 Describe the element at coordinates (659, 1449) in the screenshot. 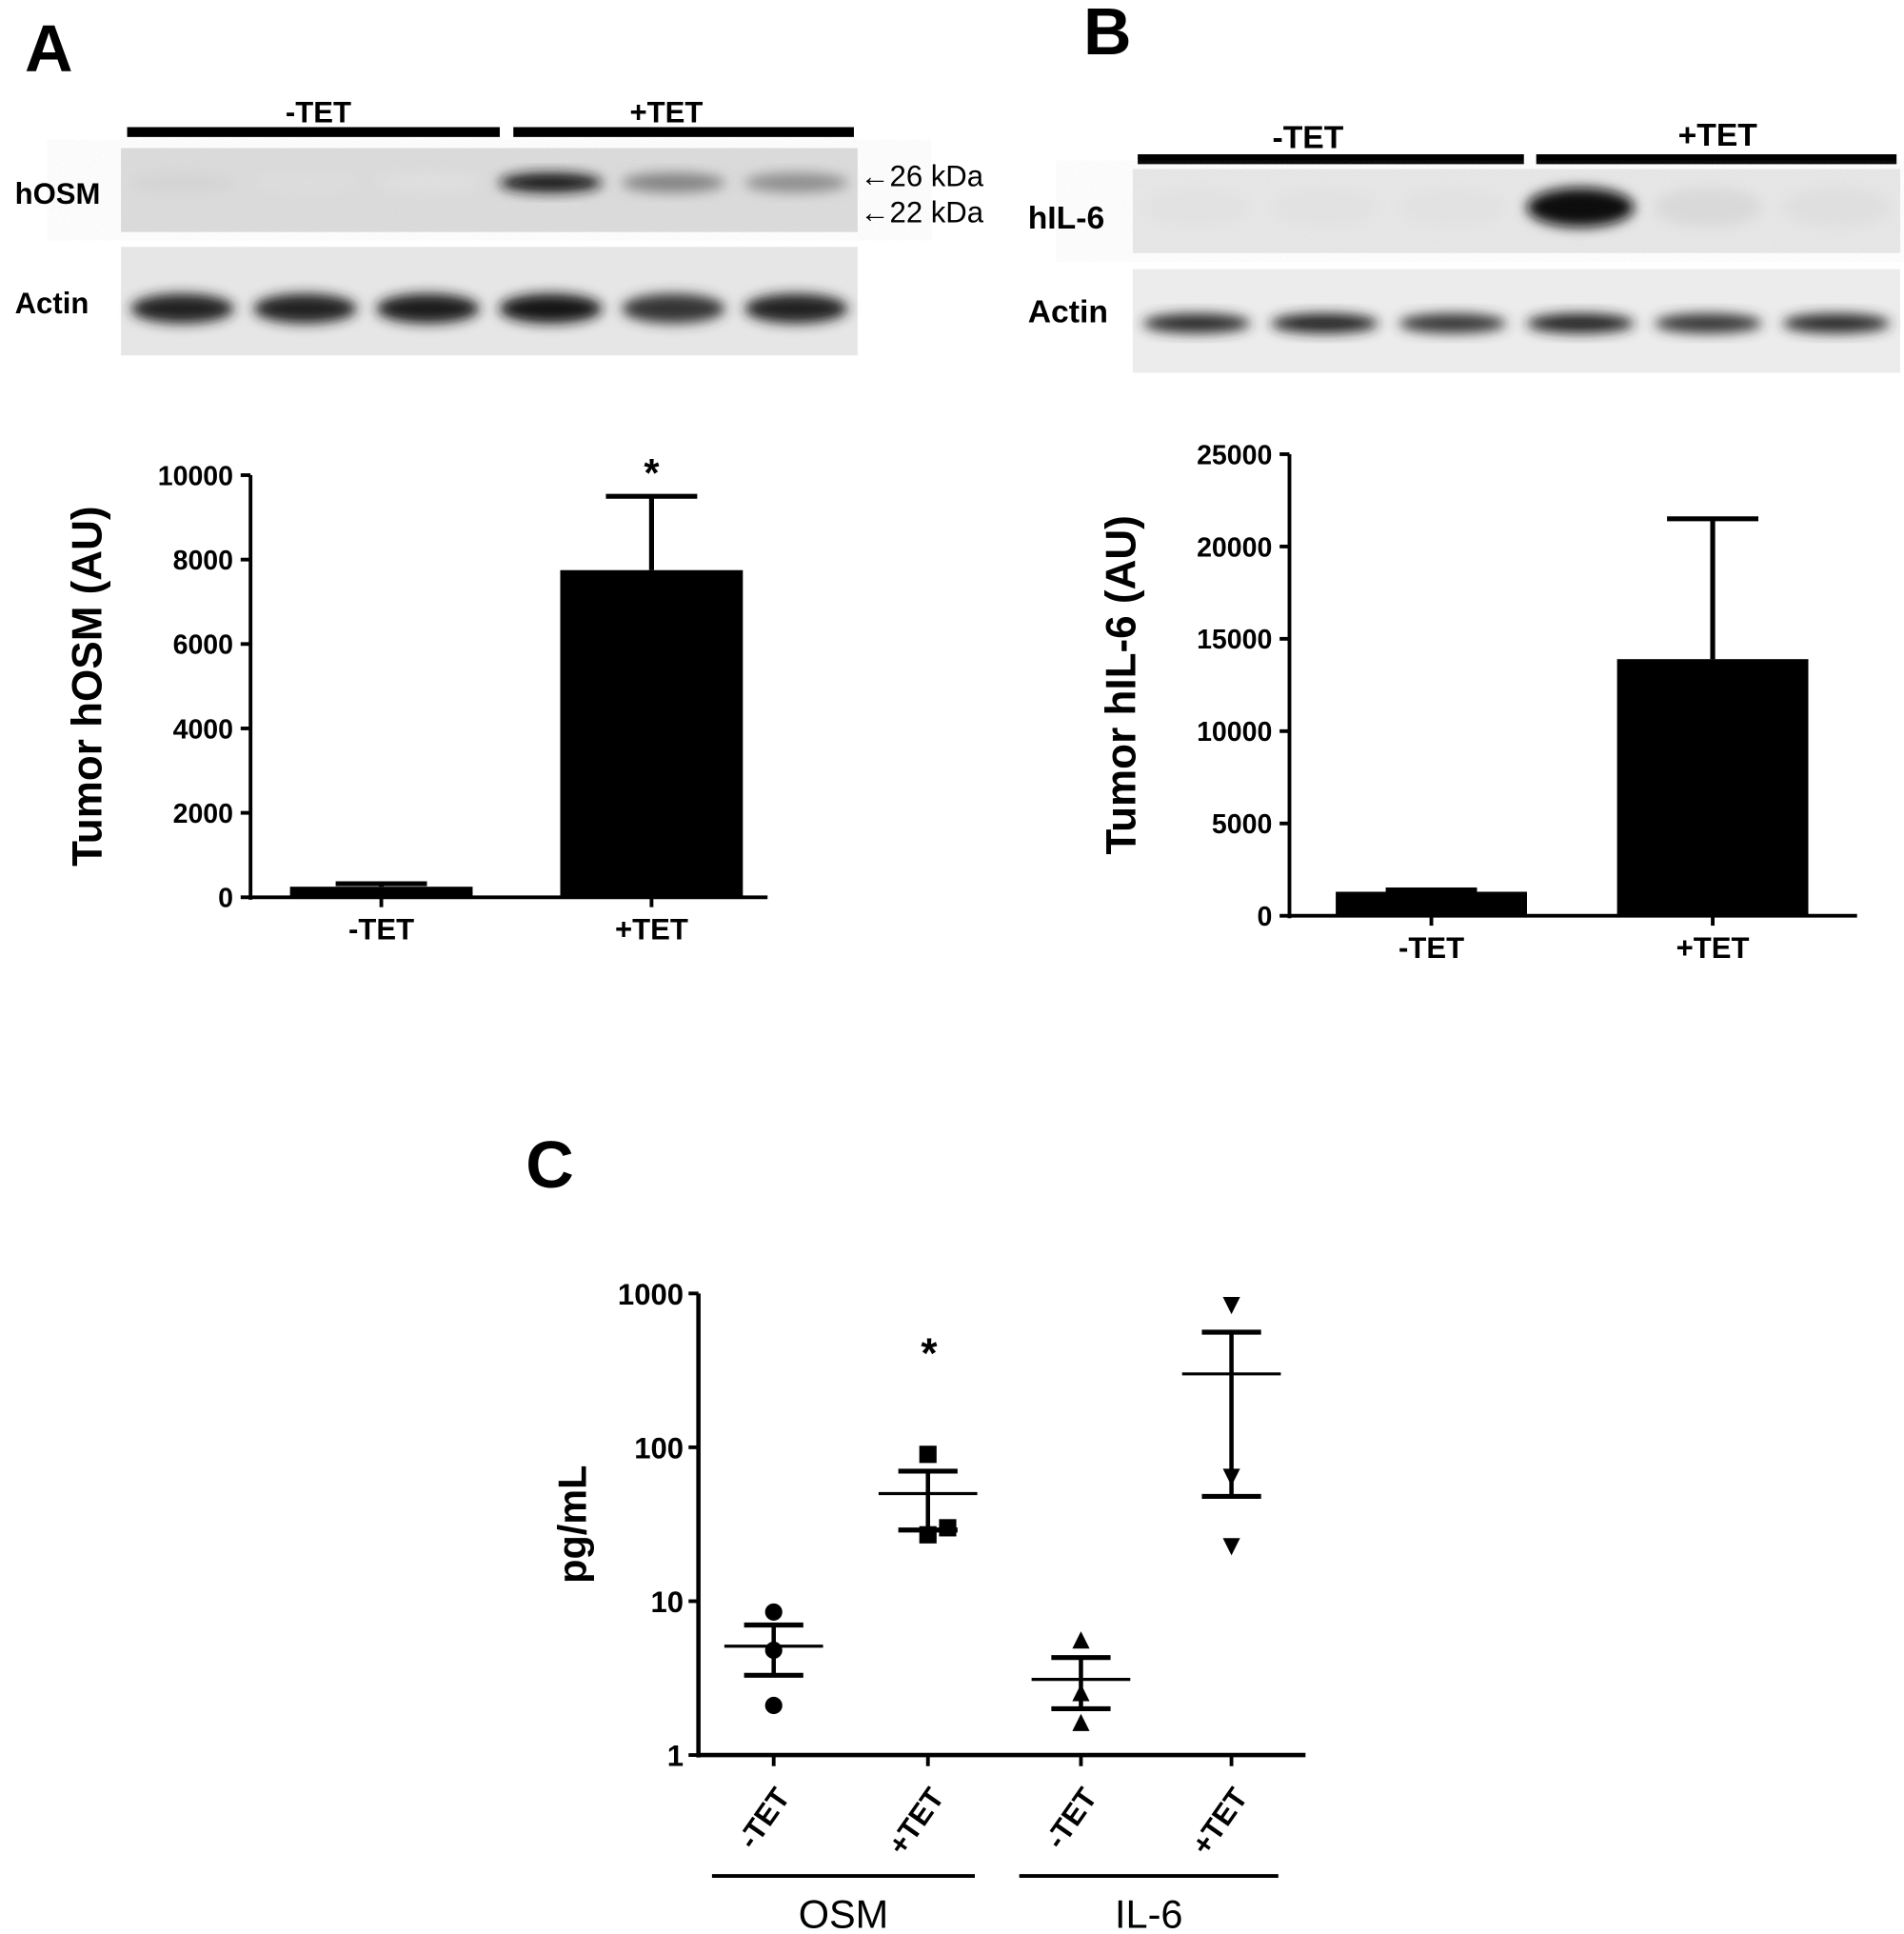

I see `y-tick-label: 100` at that location.